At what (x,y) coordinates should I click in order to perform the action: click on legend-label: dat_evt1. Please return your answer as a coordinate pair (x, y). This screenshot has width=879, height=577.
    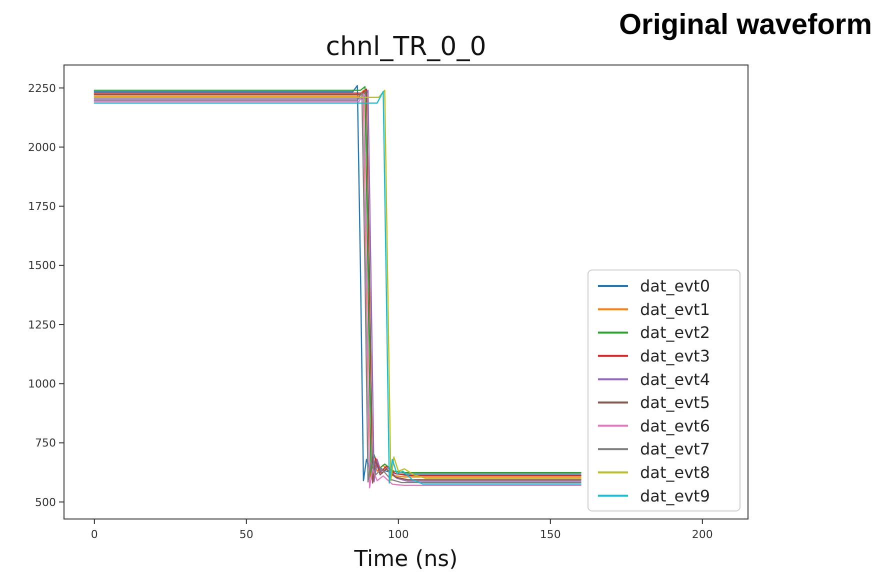
    Looking at the image, I should click on (675, 309).